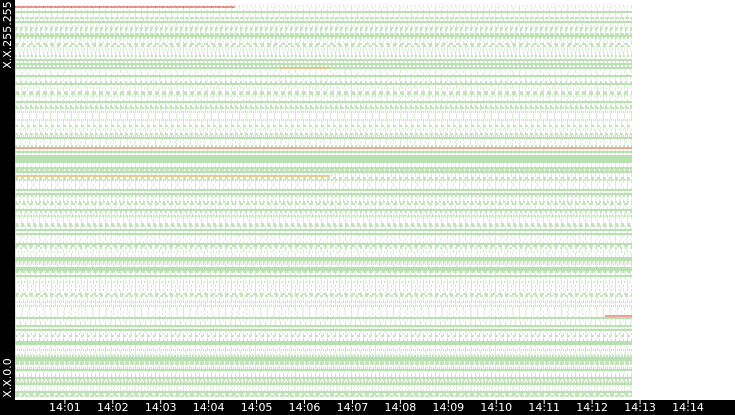  What do you see at coordinates (544, 407) in the screenshot?
I see `x-tick-label: 14:11` at bounding box center [544, 407].